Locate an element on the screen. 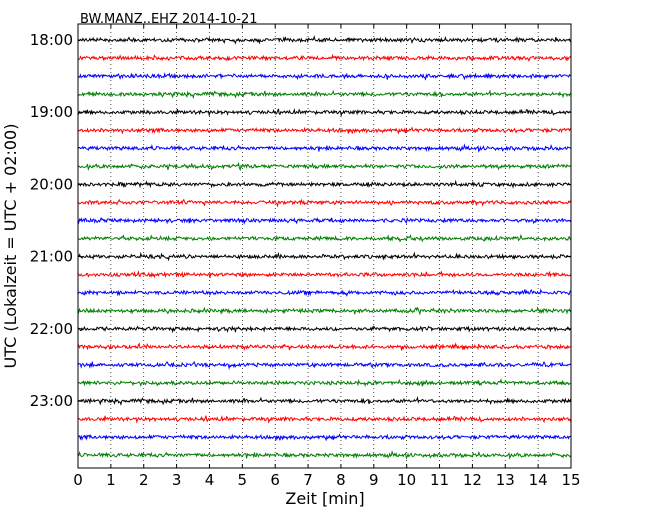 The width and height of the screenshot is (650, 520). x-tick-label: 8 is located at coordinates (341, 480).